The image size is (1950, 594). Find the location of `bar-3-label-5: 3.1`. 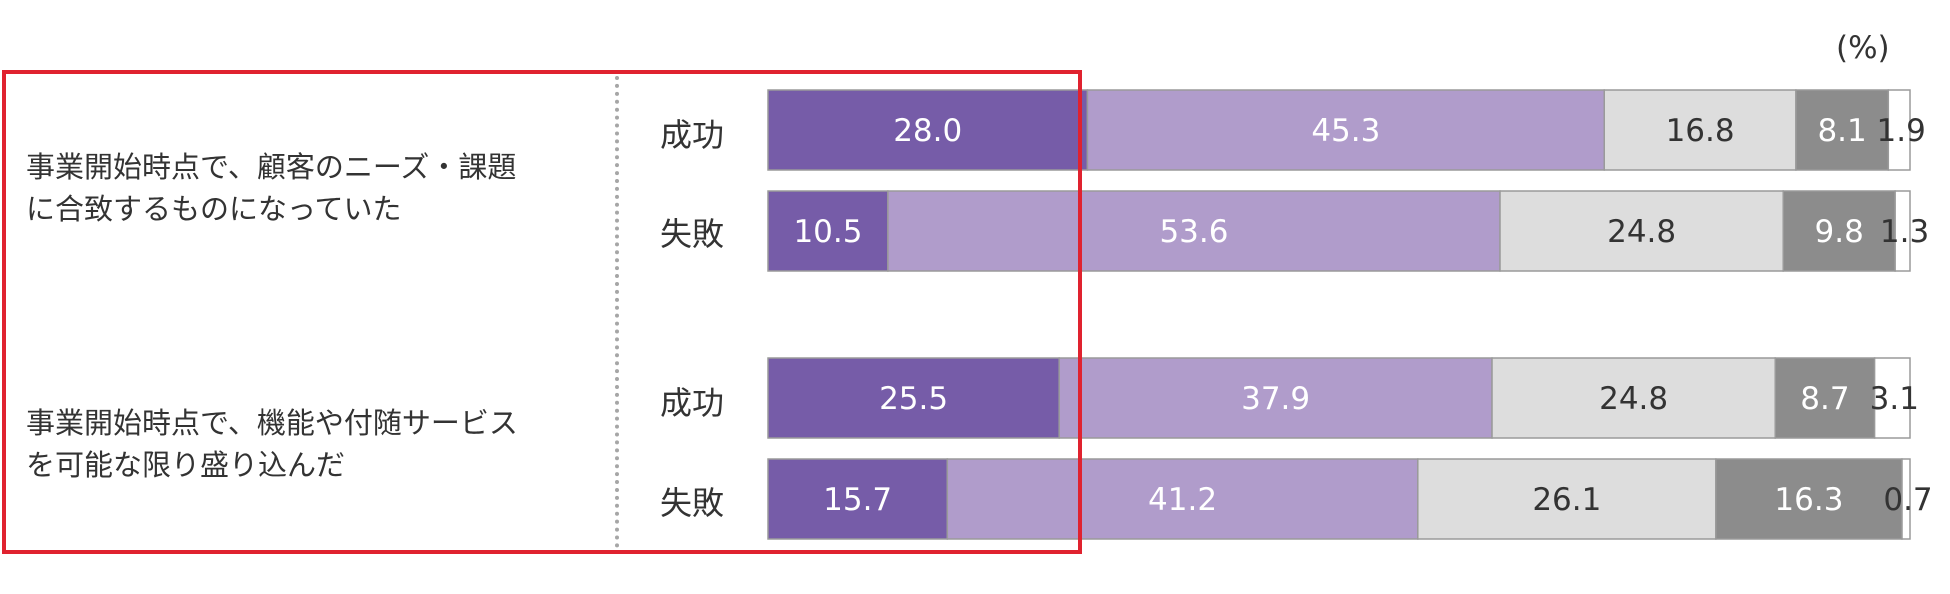

bar-3-label-5: 3.1 is located at coordinates (1894, 399).